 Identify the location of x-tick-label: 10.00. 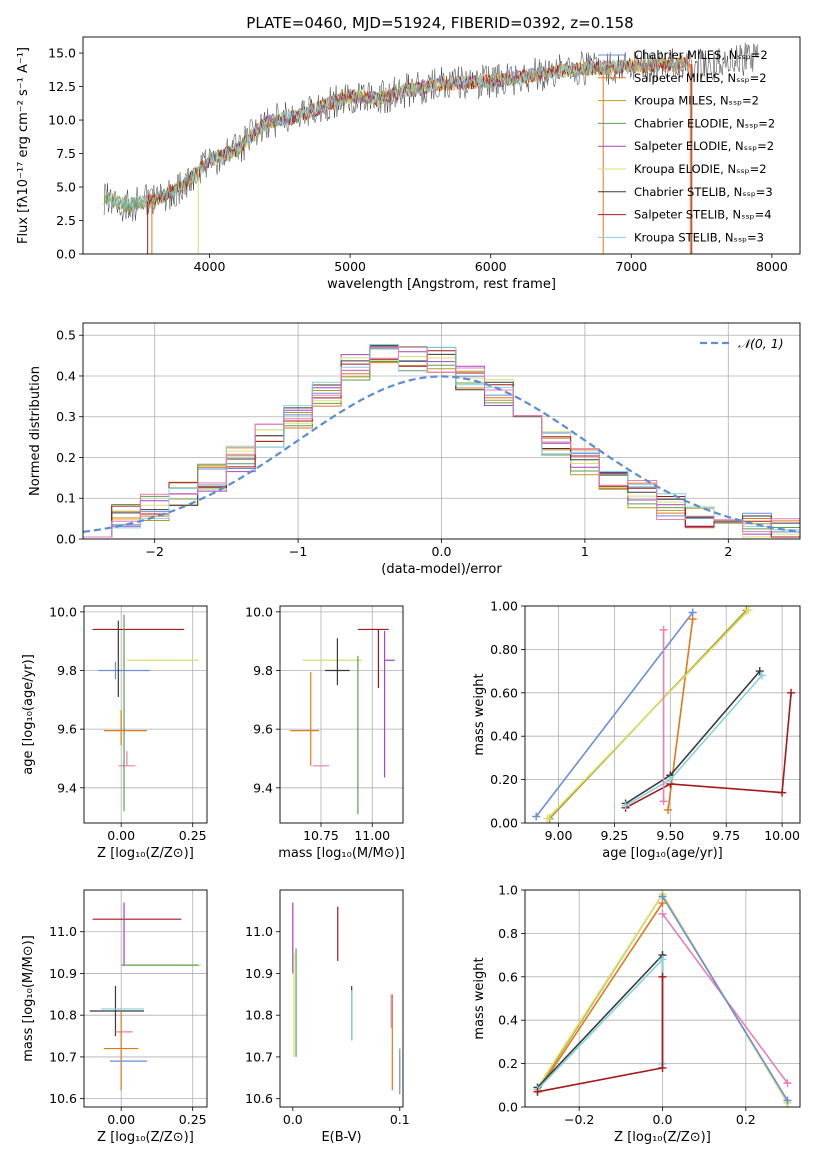
(782, 835).